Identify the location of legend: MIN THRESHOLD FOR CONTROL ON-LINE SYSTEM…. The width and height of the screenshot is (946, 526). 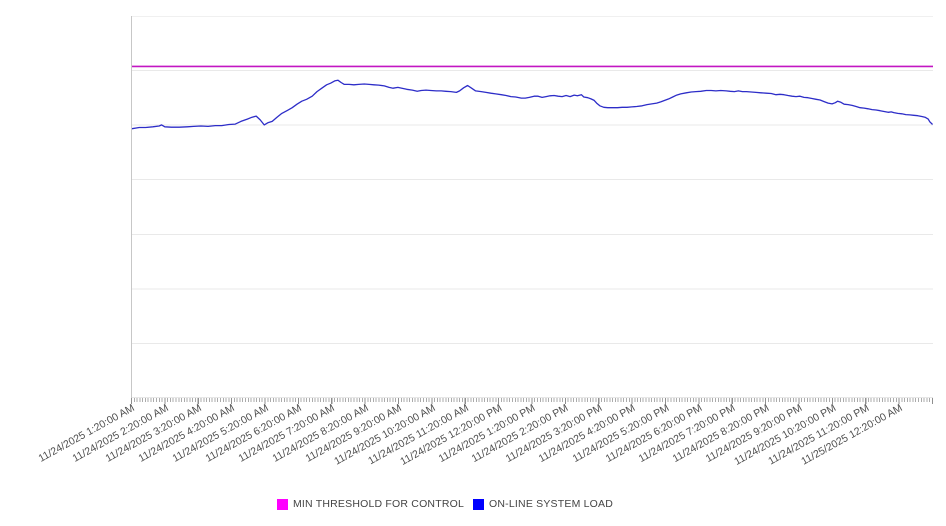
(473, 504).